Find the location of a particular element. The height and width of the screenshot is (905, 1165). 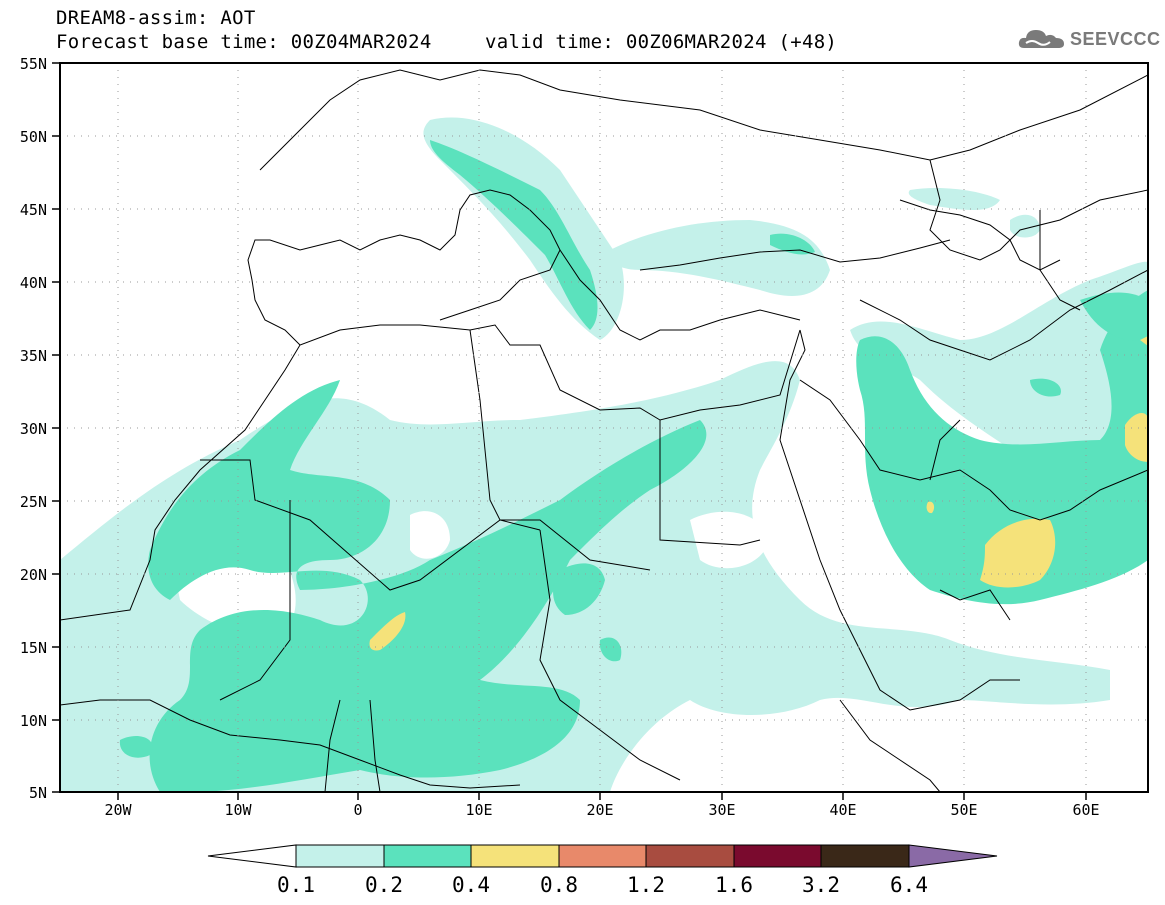

colorbar-label: 0.1 is located at coordinates (296, 885).